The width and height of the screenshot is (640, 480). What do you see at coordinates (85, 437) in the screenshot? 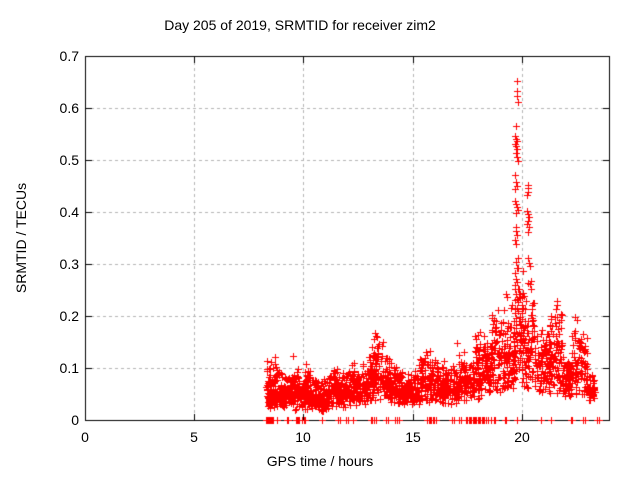
I see `x-tick-label: 0` at bounding box center [85, 437].